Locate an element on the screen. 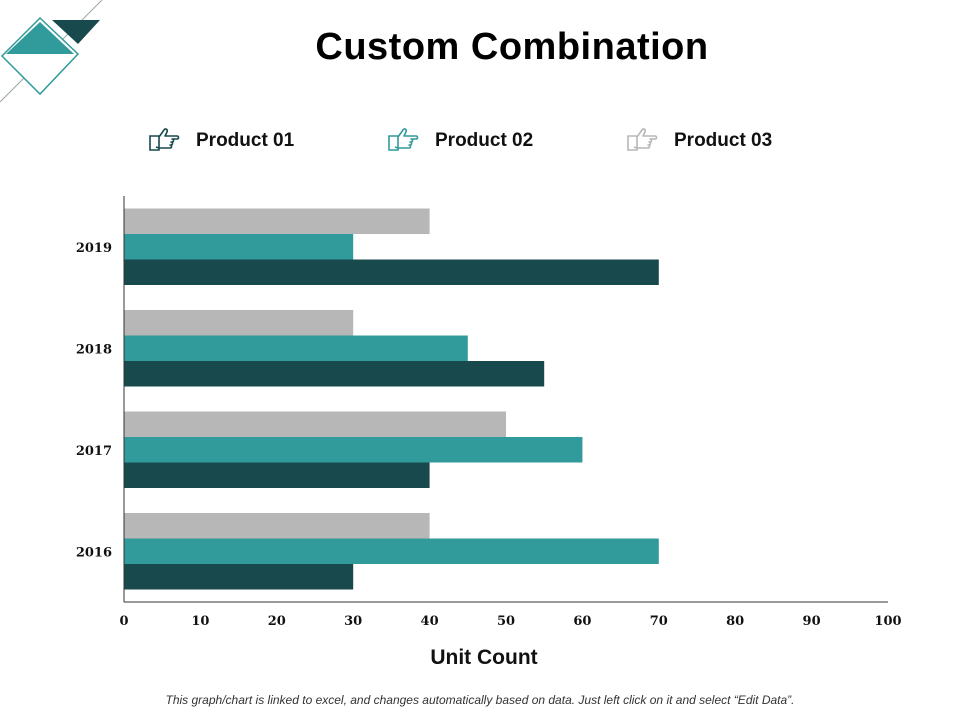  x-tick-label: 100 is located at coordinates (887, 621).